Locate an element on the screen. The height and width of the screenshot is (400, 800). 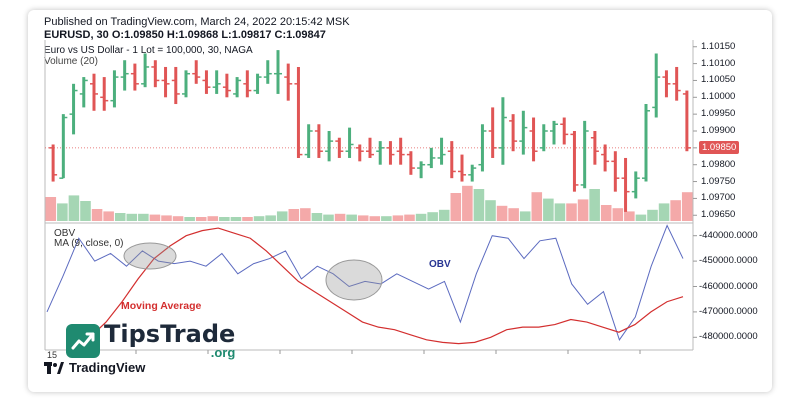
obv-tick-label: -450000.0000 is located at coordinates (728, 261).